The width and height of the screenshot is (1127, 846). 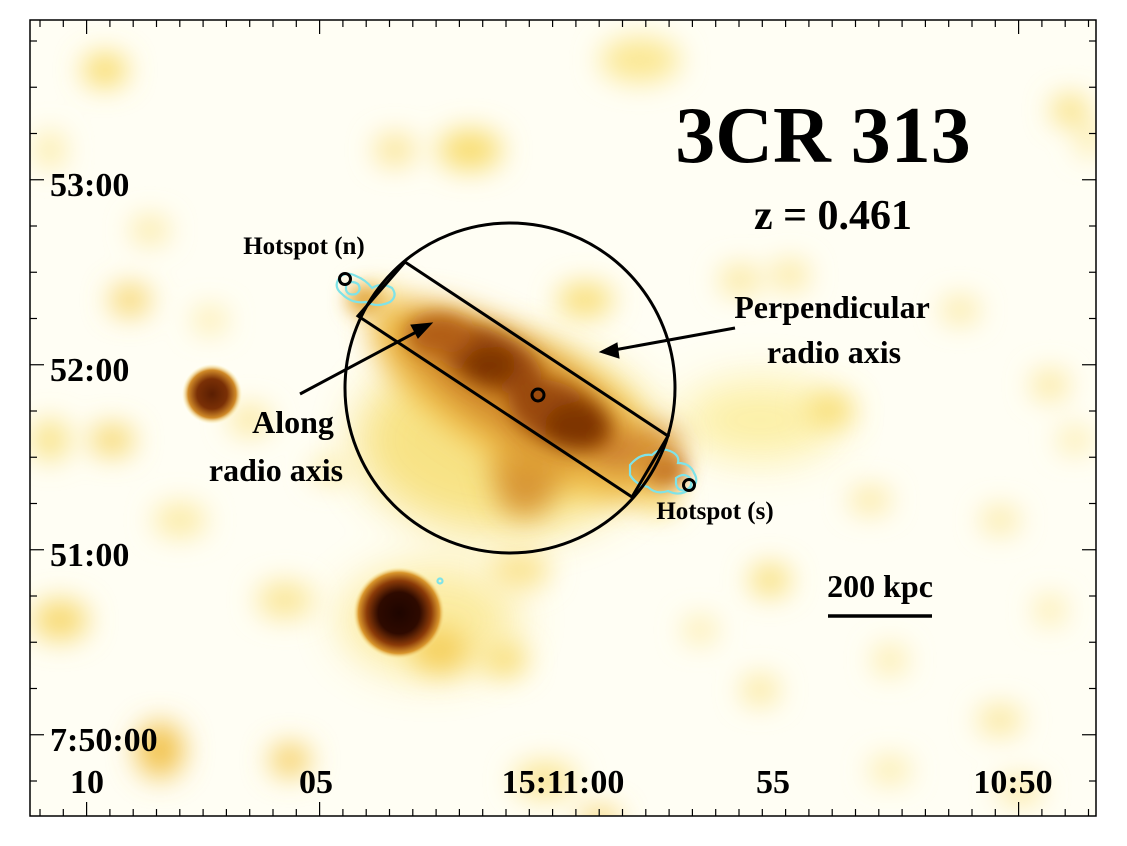 What do you see at coordinates (714, 511) in the screenshot?
I see `hotspot-s-label: Hotspot (s)` at bounding box center [714, 511].